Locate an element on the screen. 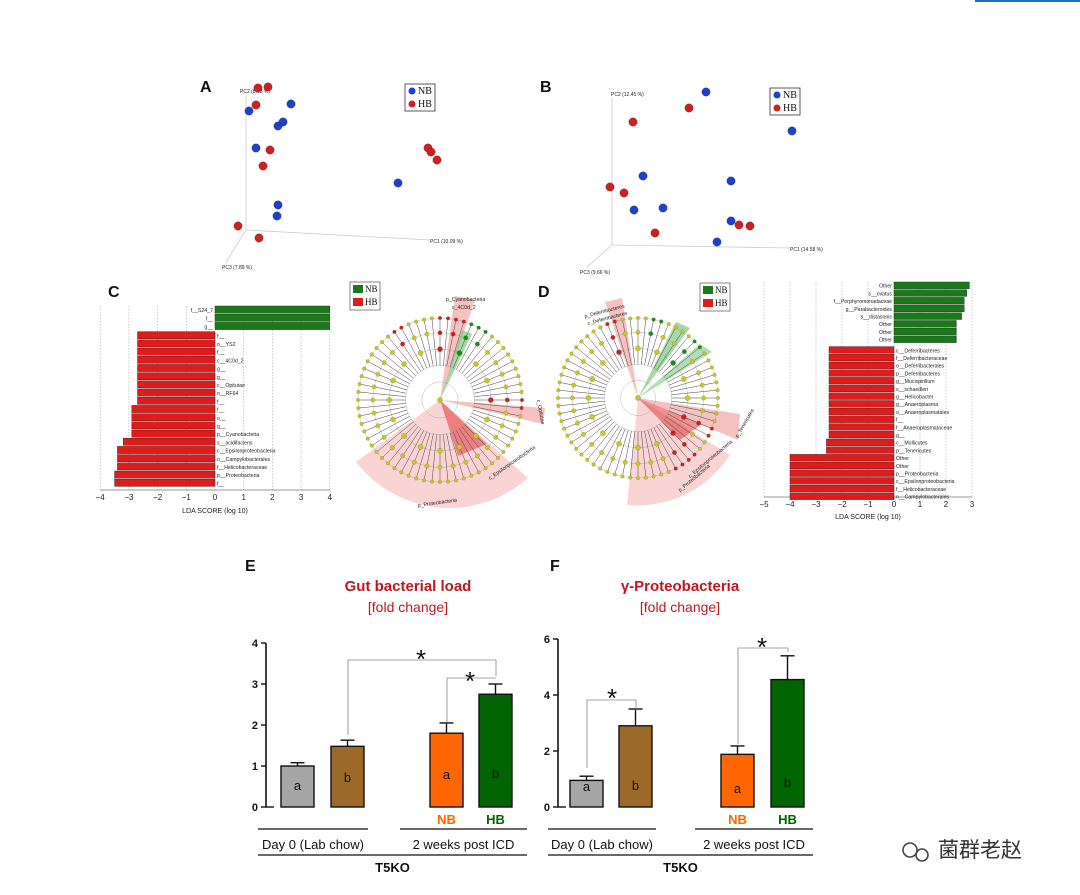 The width and height of the screenshot is (1080, 895). pc3-label: PC3 (7.89 %) is located at coordinates (237, 268).